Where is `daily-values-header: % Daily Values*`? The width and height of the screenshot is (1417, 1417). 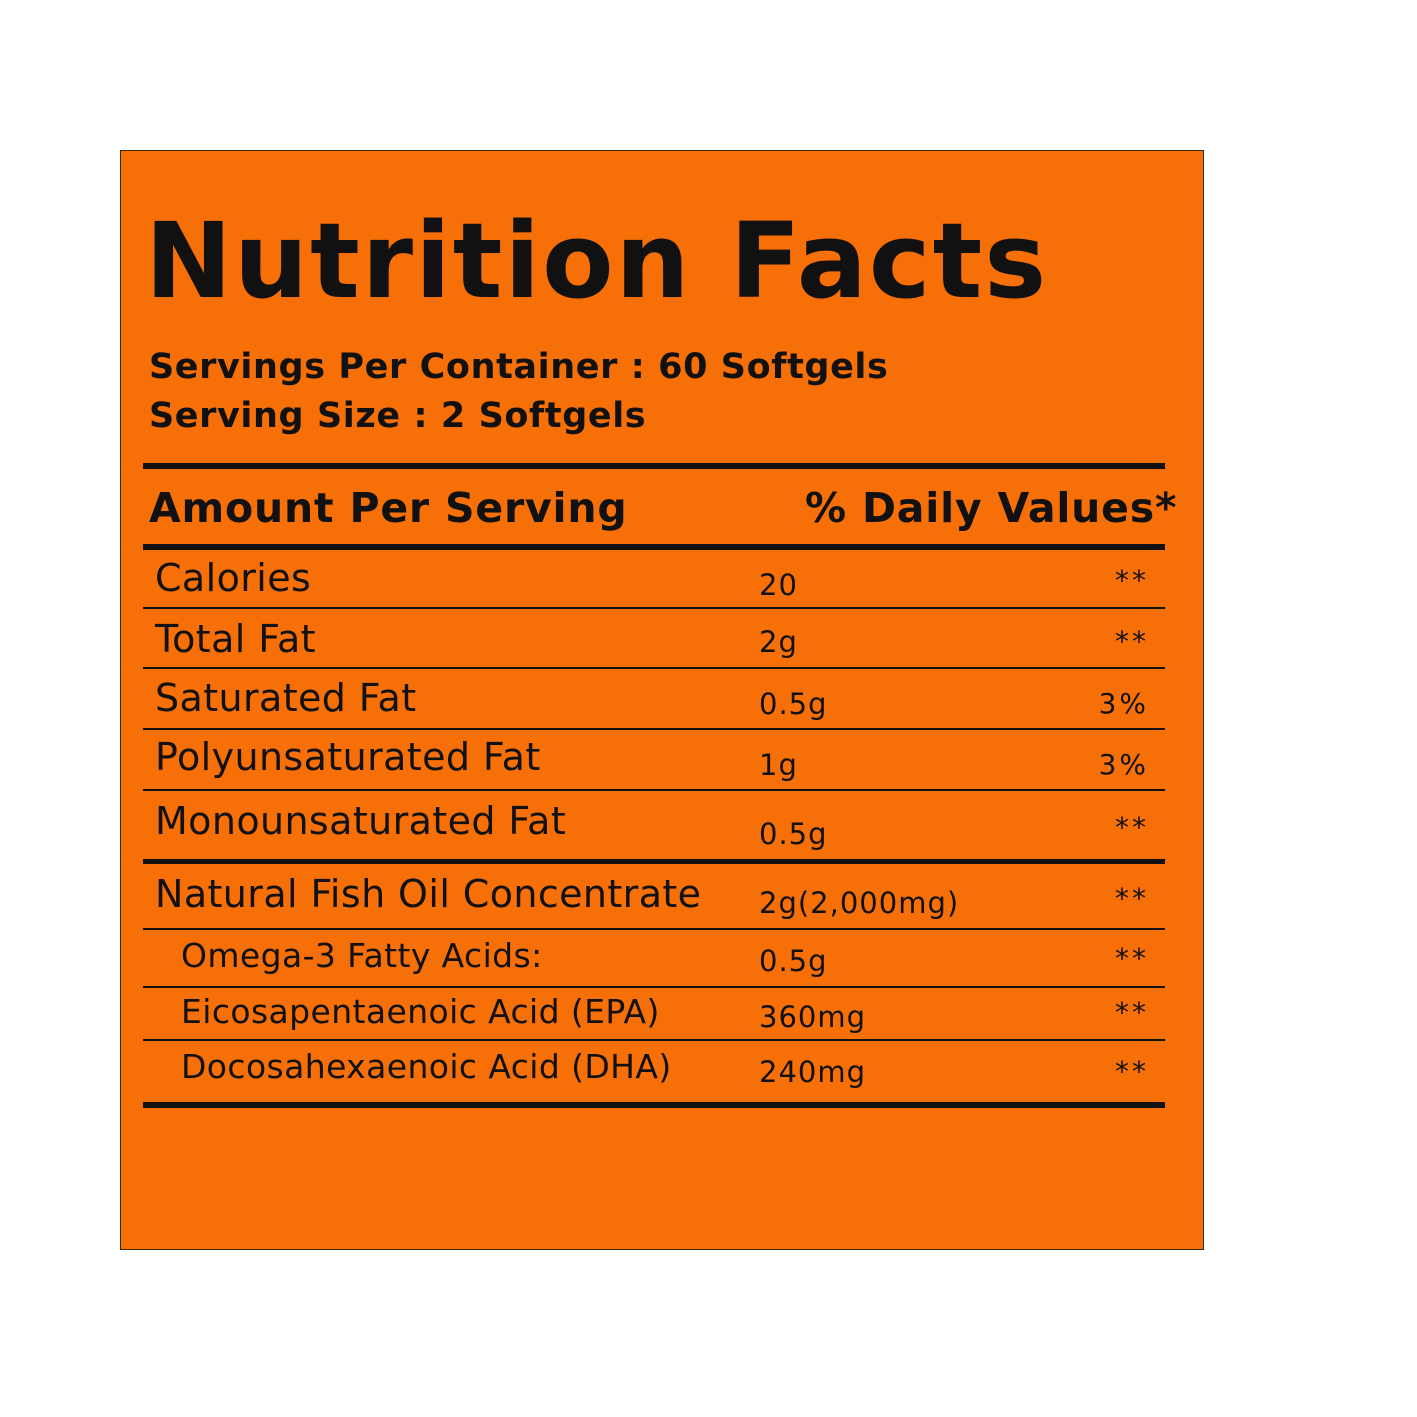
daily-values-header: % Daily Values* is located at coordinates (991, 508).